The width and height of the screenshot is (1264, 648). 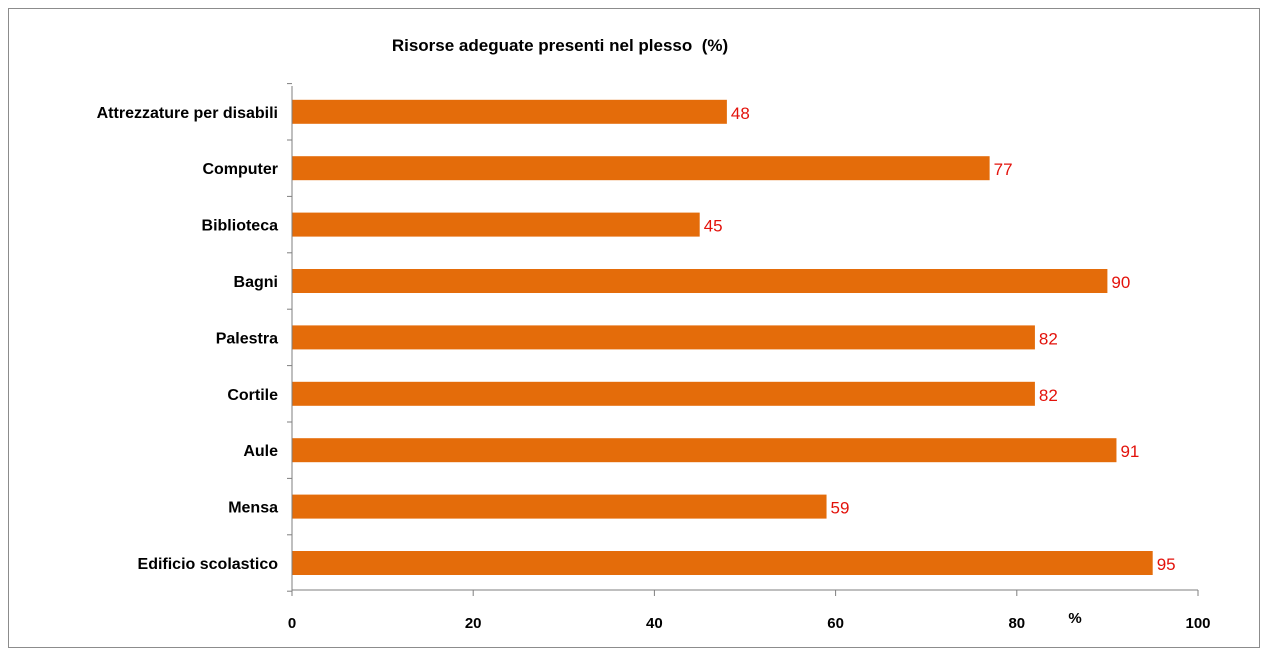 What do you see at coordinates (722, 563) in the screenshot?
I see `bar-edificio-scolastico` at bounding box center [722, 563].